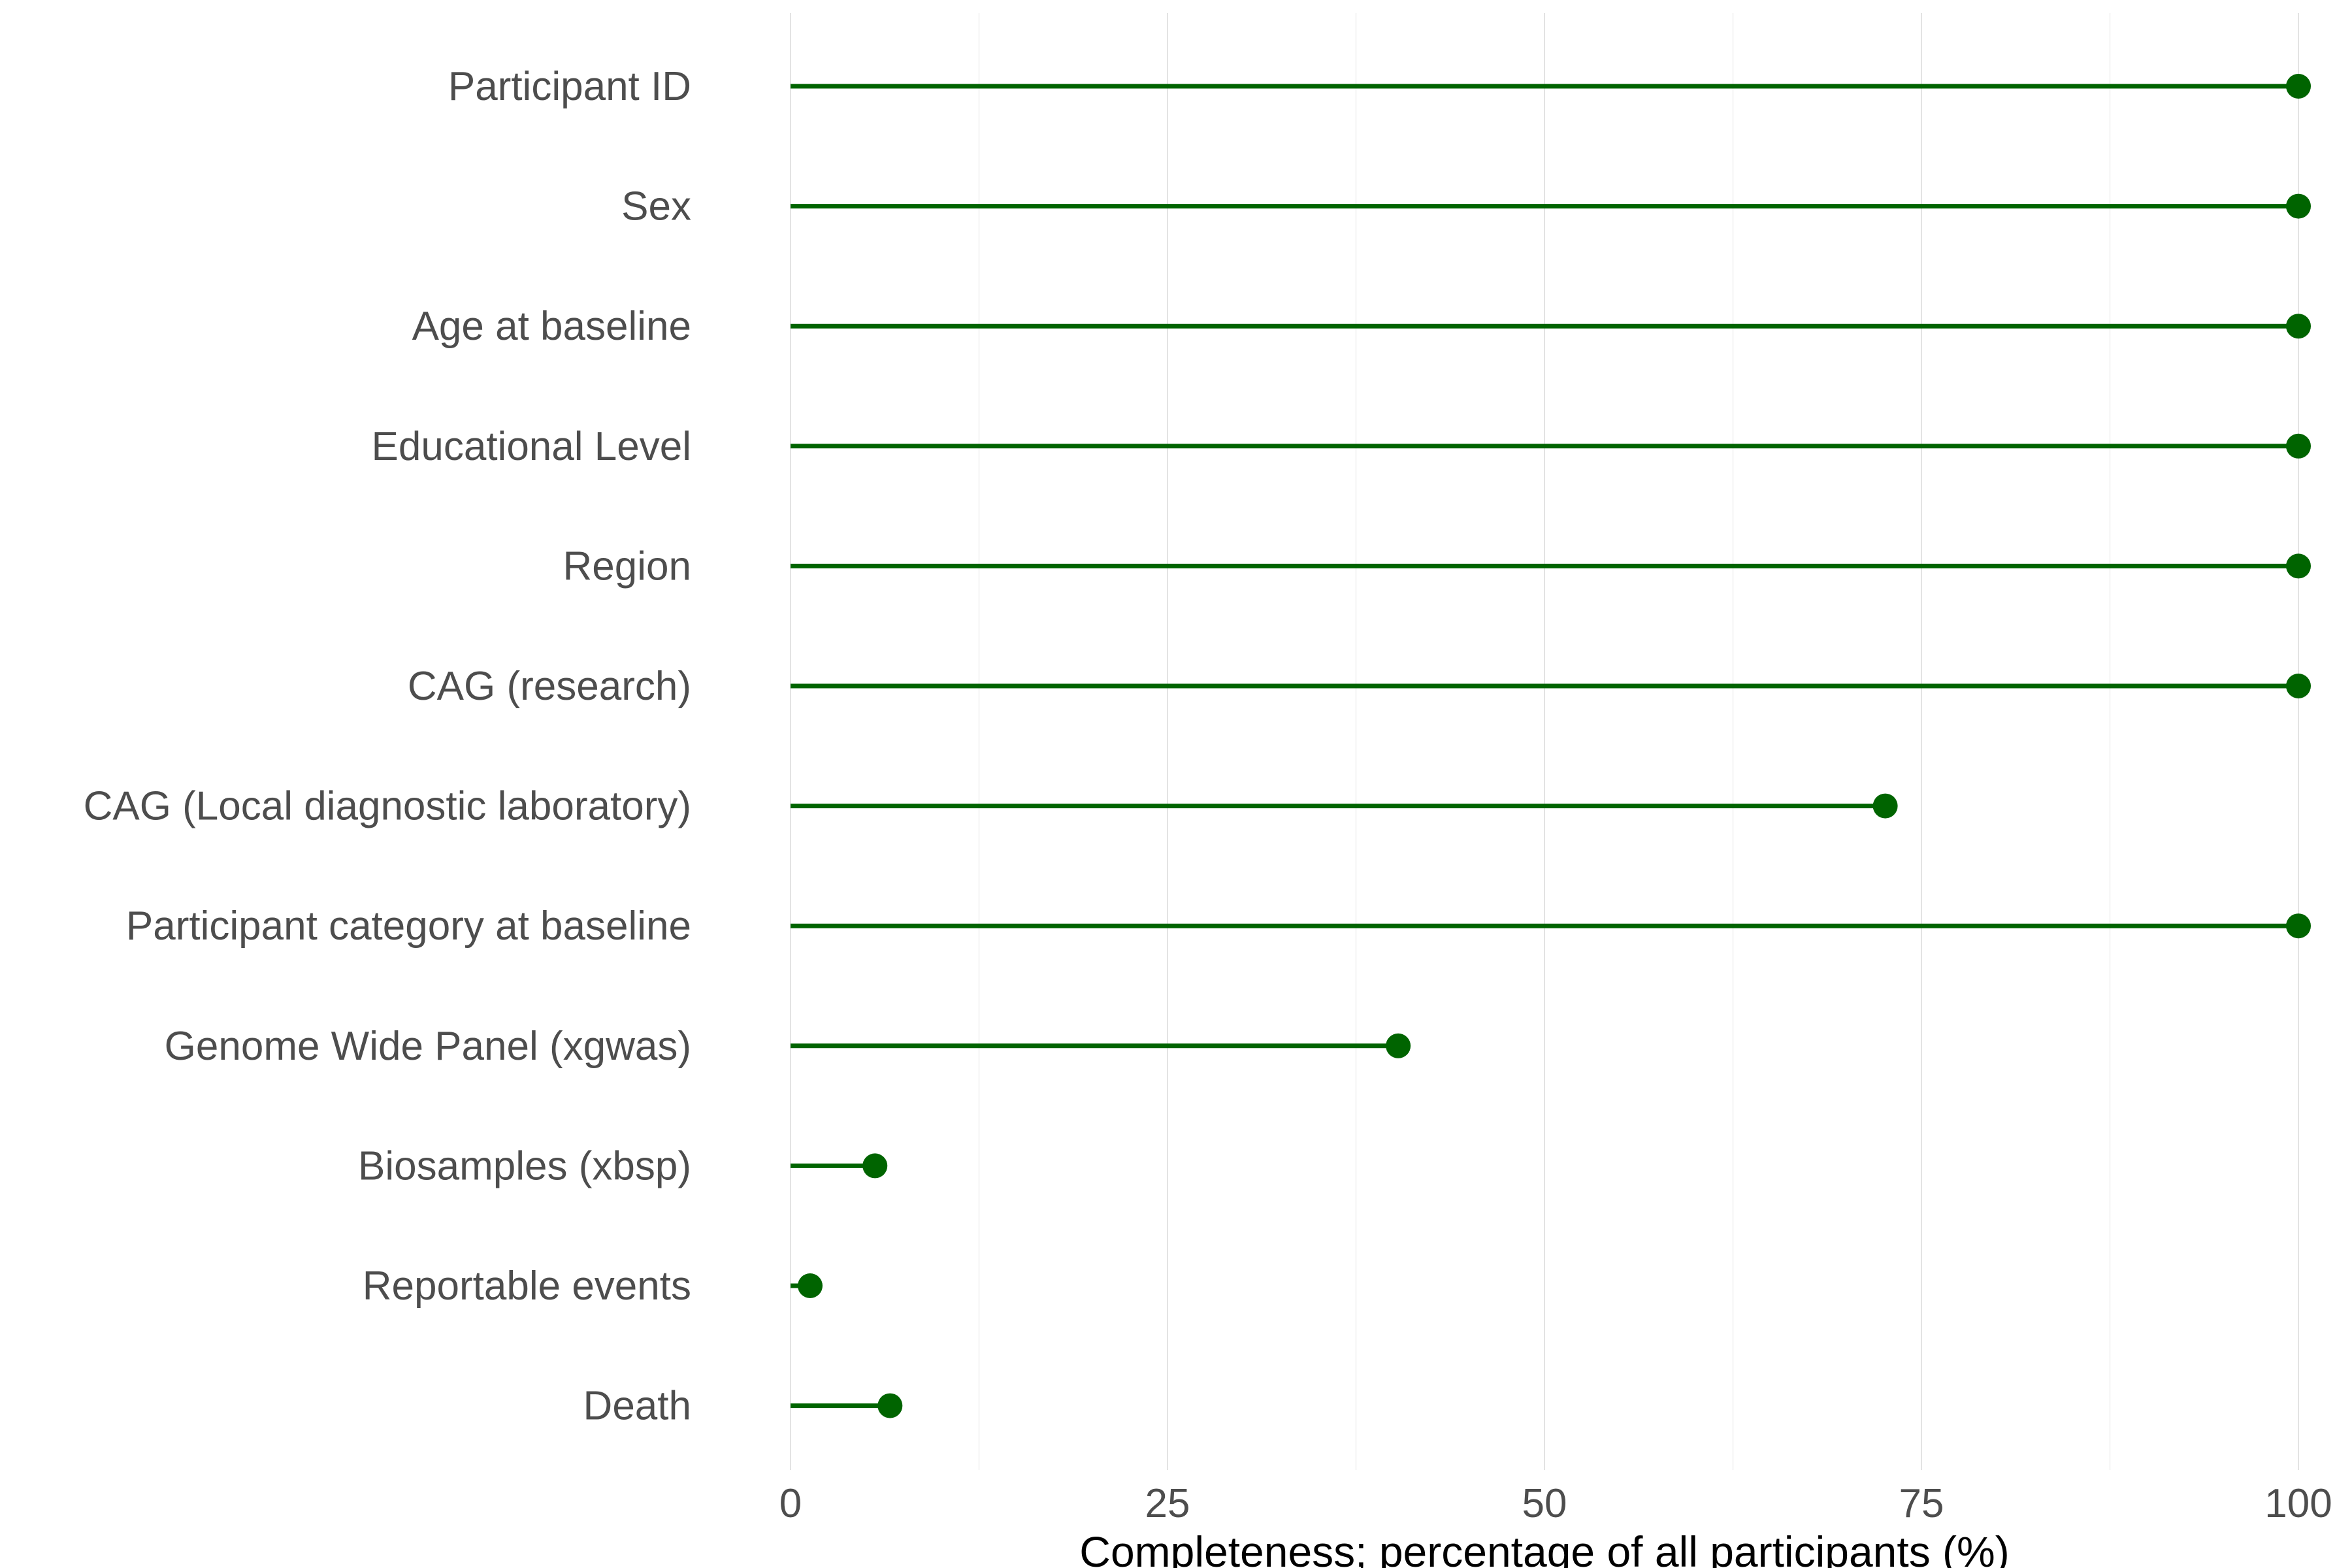 This screenshot has height=1568, width=2352. I want to click on x-tick-label: 75, so click(1921, 1503).